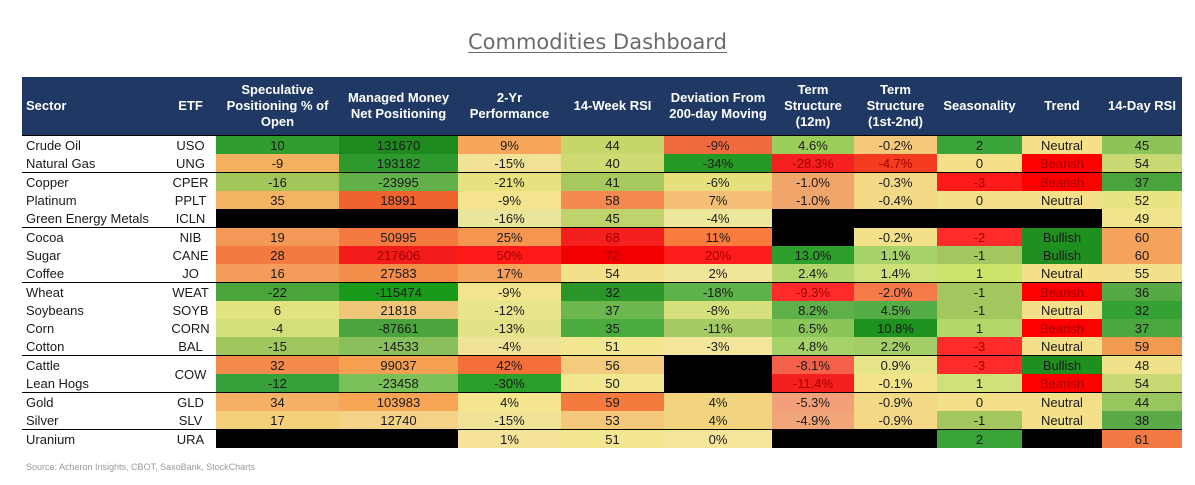  What do you see at coordinates (718, 106) in the screenshot?
I see `header-deviation-200day: Deviation From 200-day Moving` at bounding box center [718, 106].